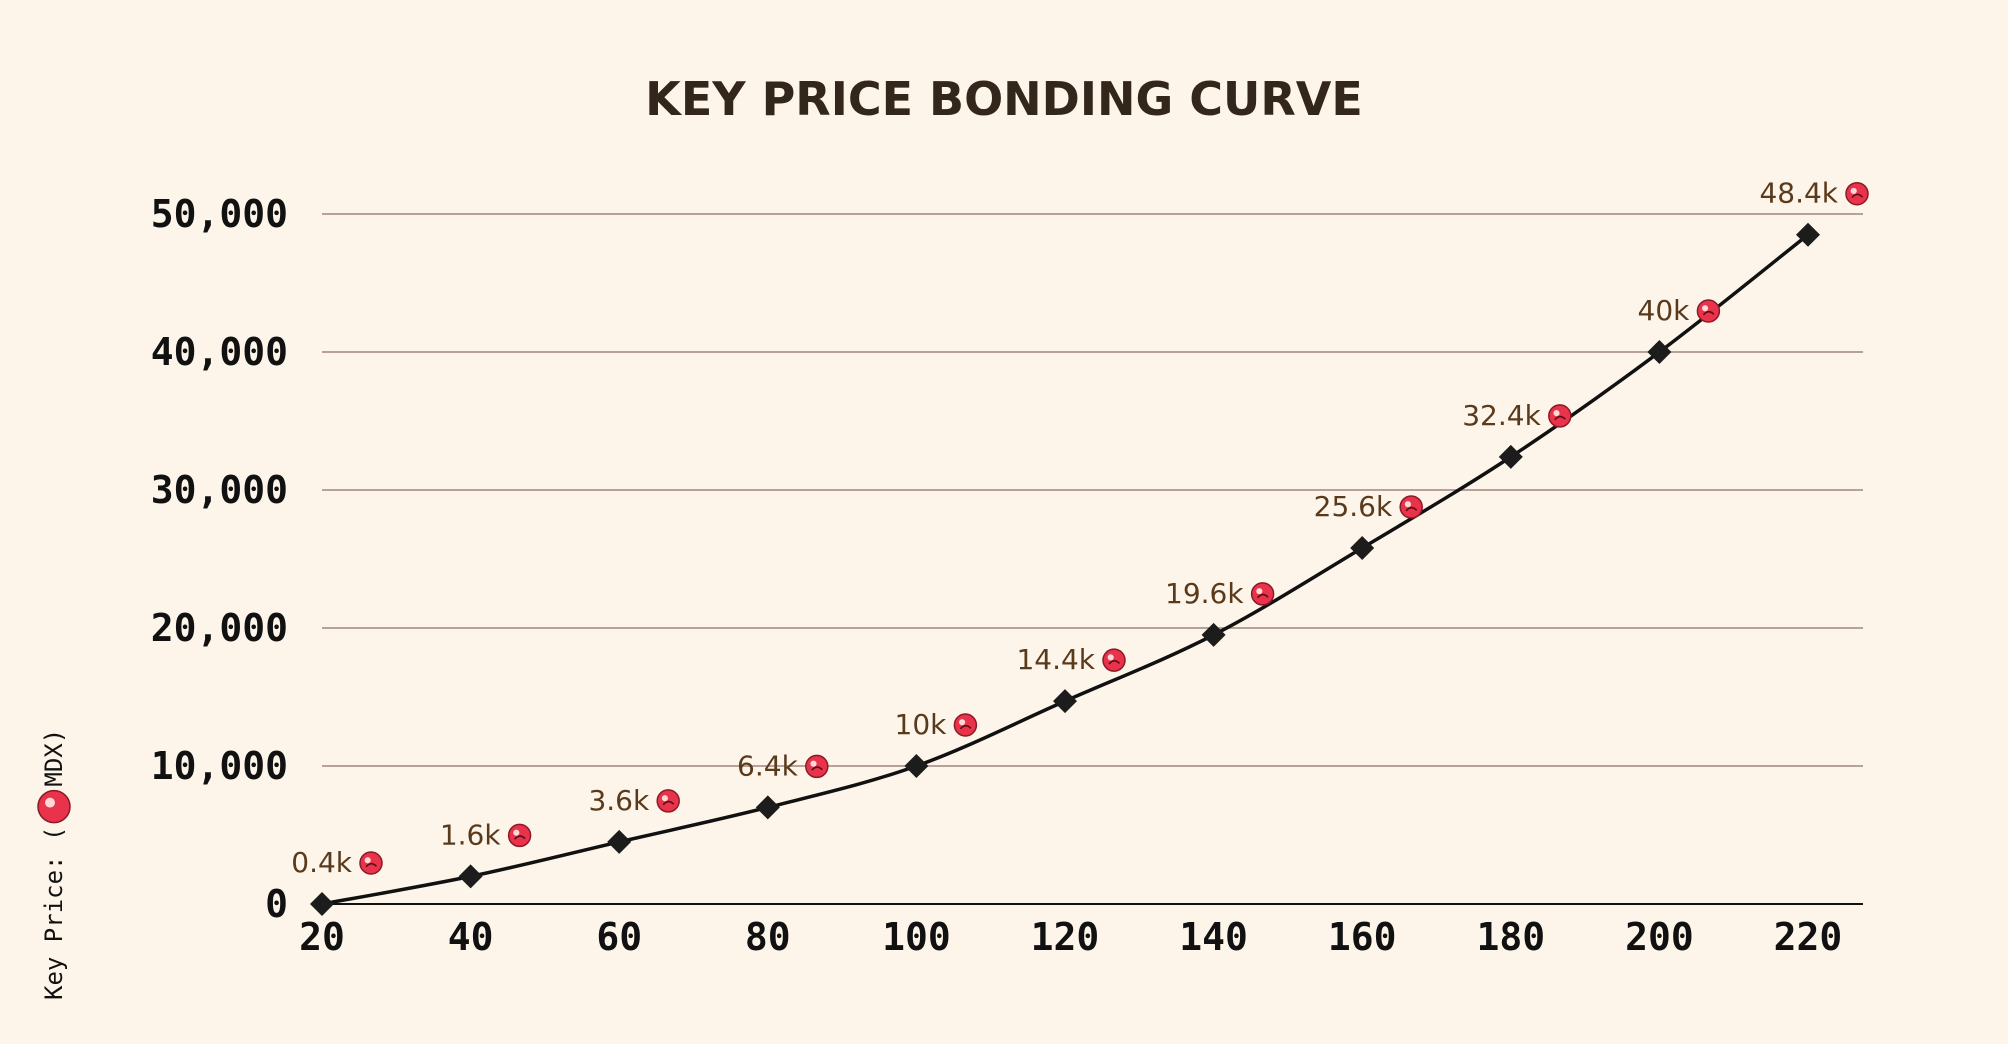 The height and width of the screenshot is (1044, 2008). I want to click on x-tick-label: 100, so click(916, 937).